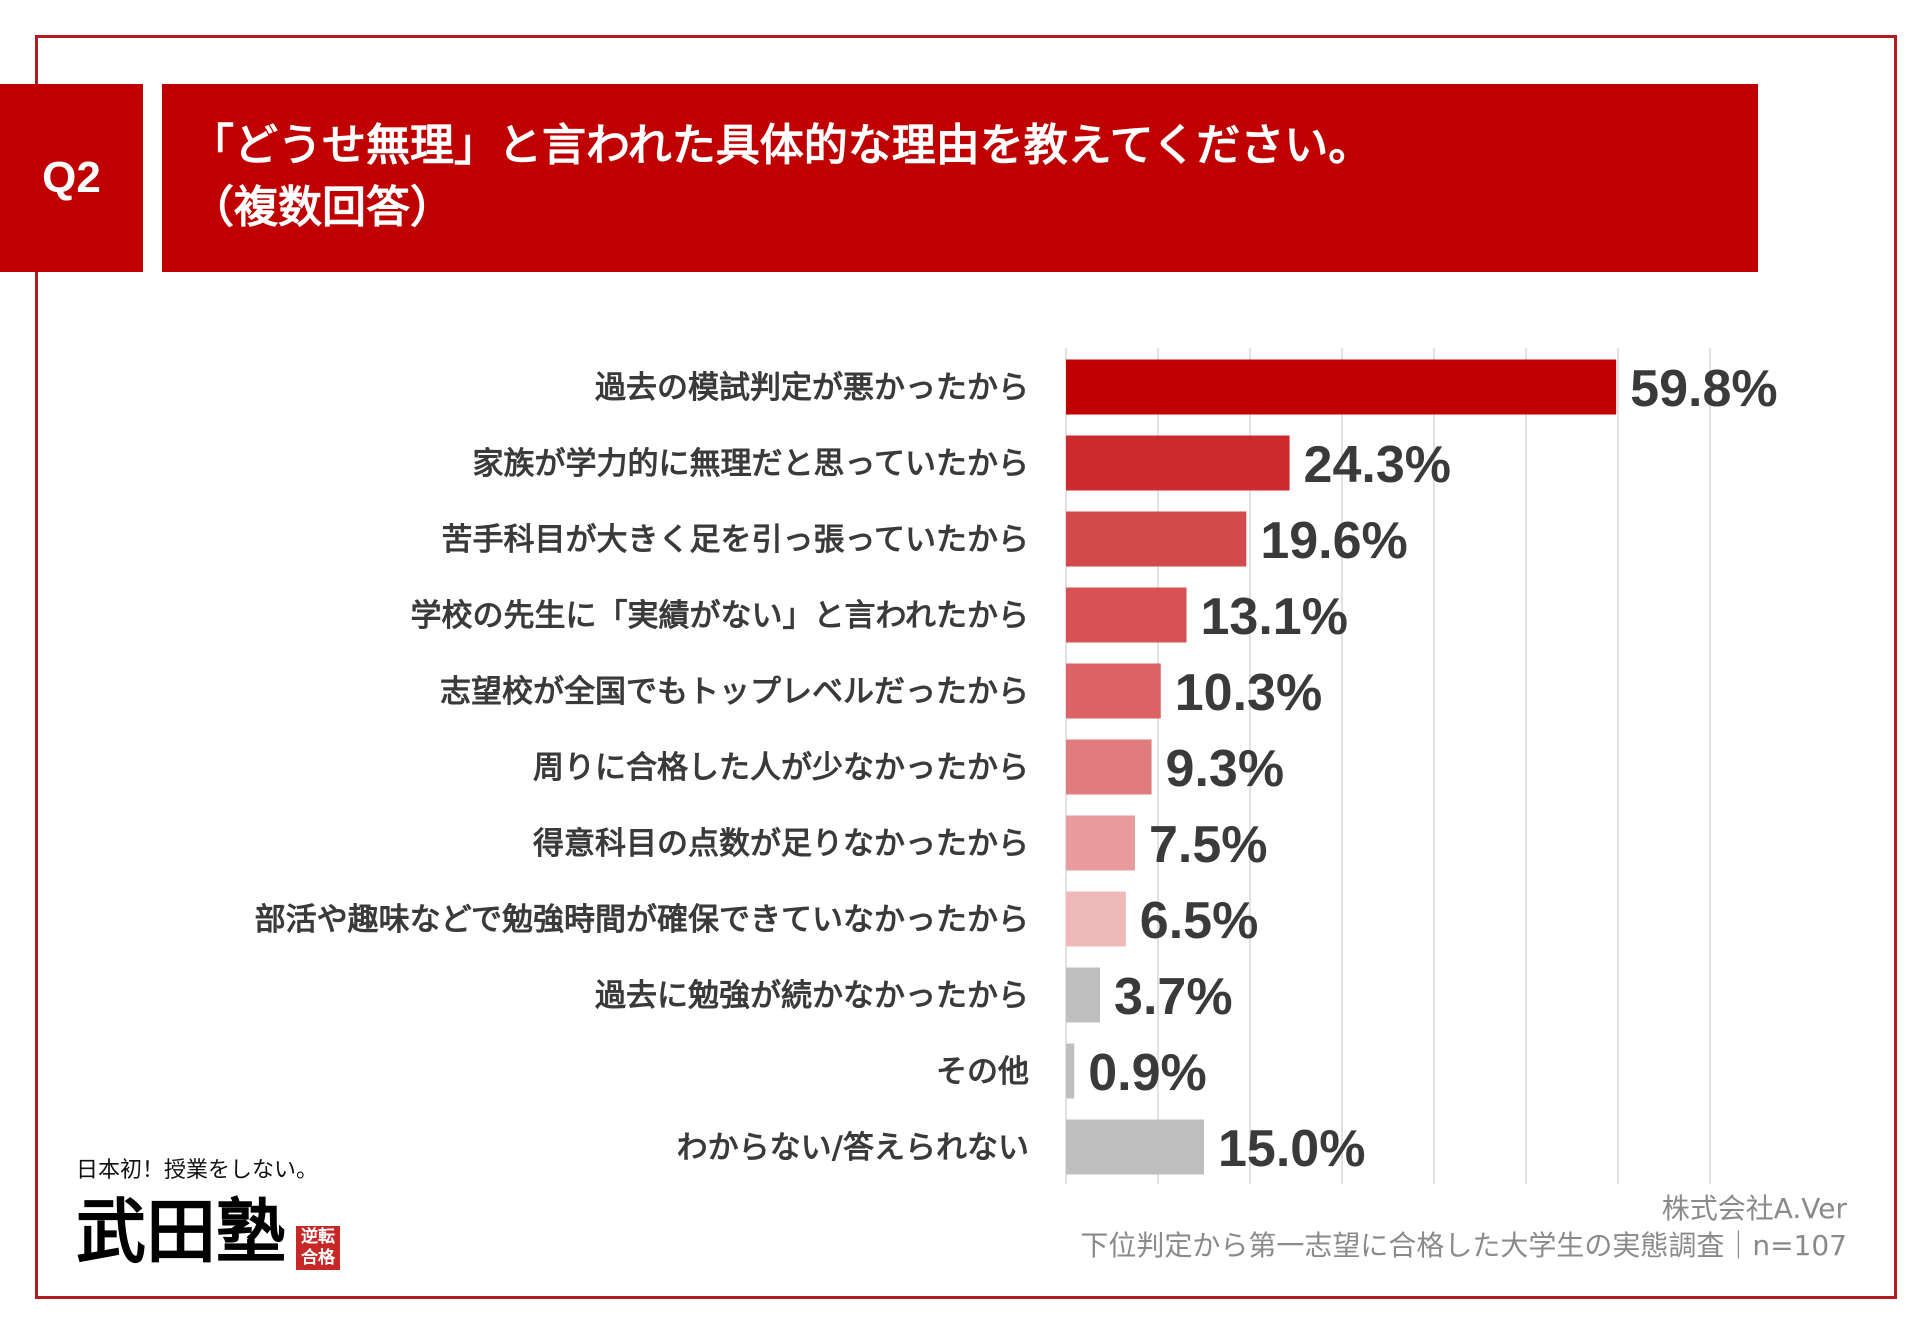 This screenshot has height=1329, width=1920. What do you see at coordinates (1248, 693) in the screenshot?
I see `value-label: 10.3%` at bounding box center [1248, 693].